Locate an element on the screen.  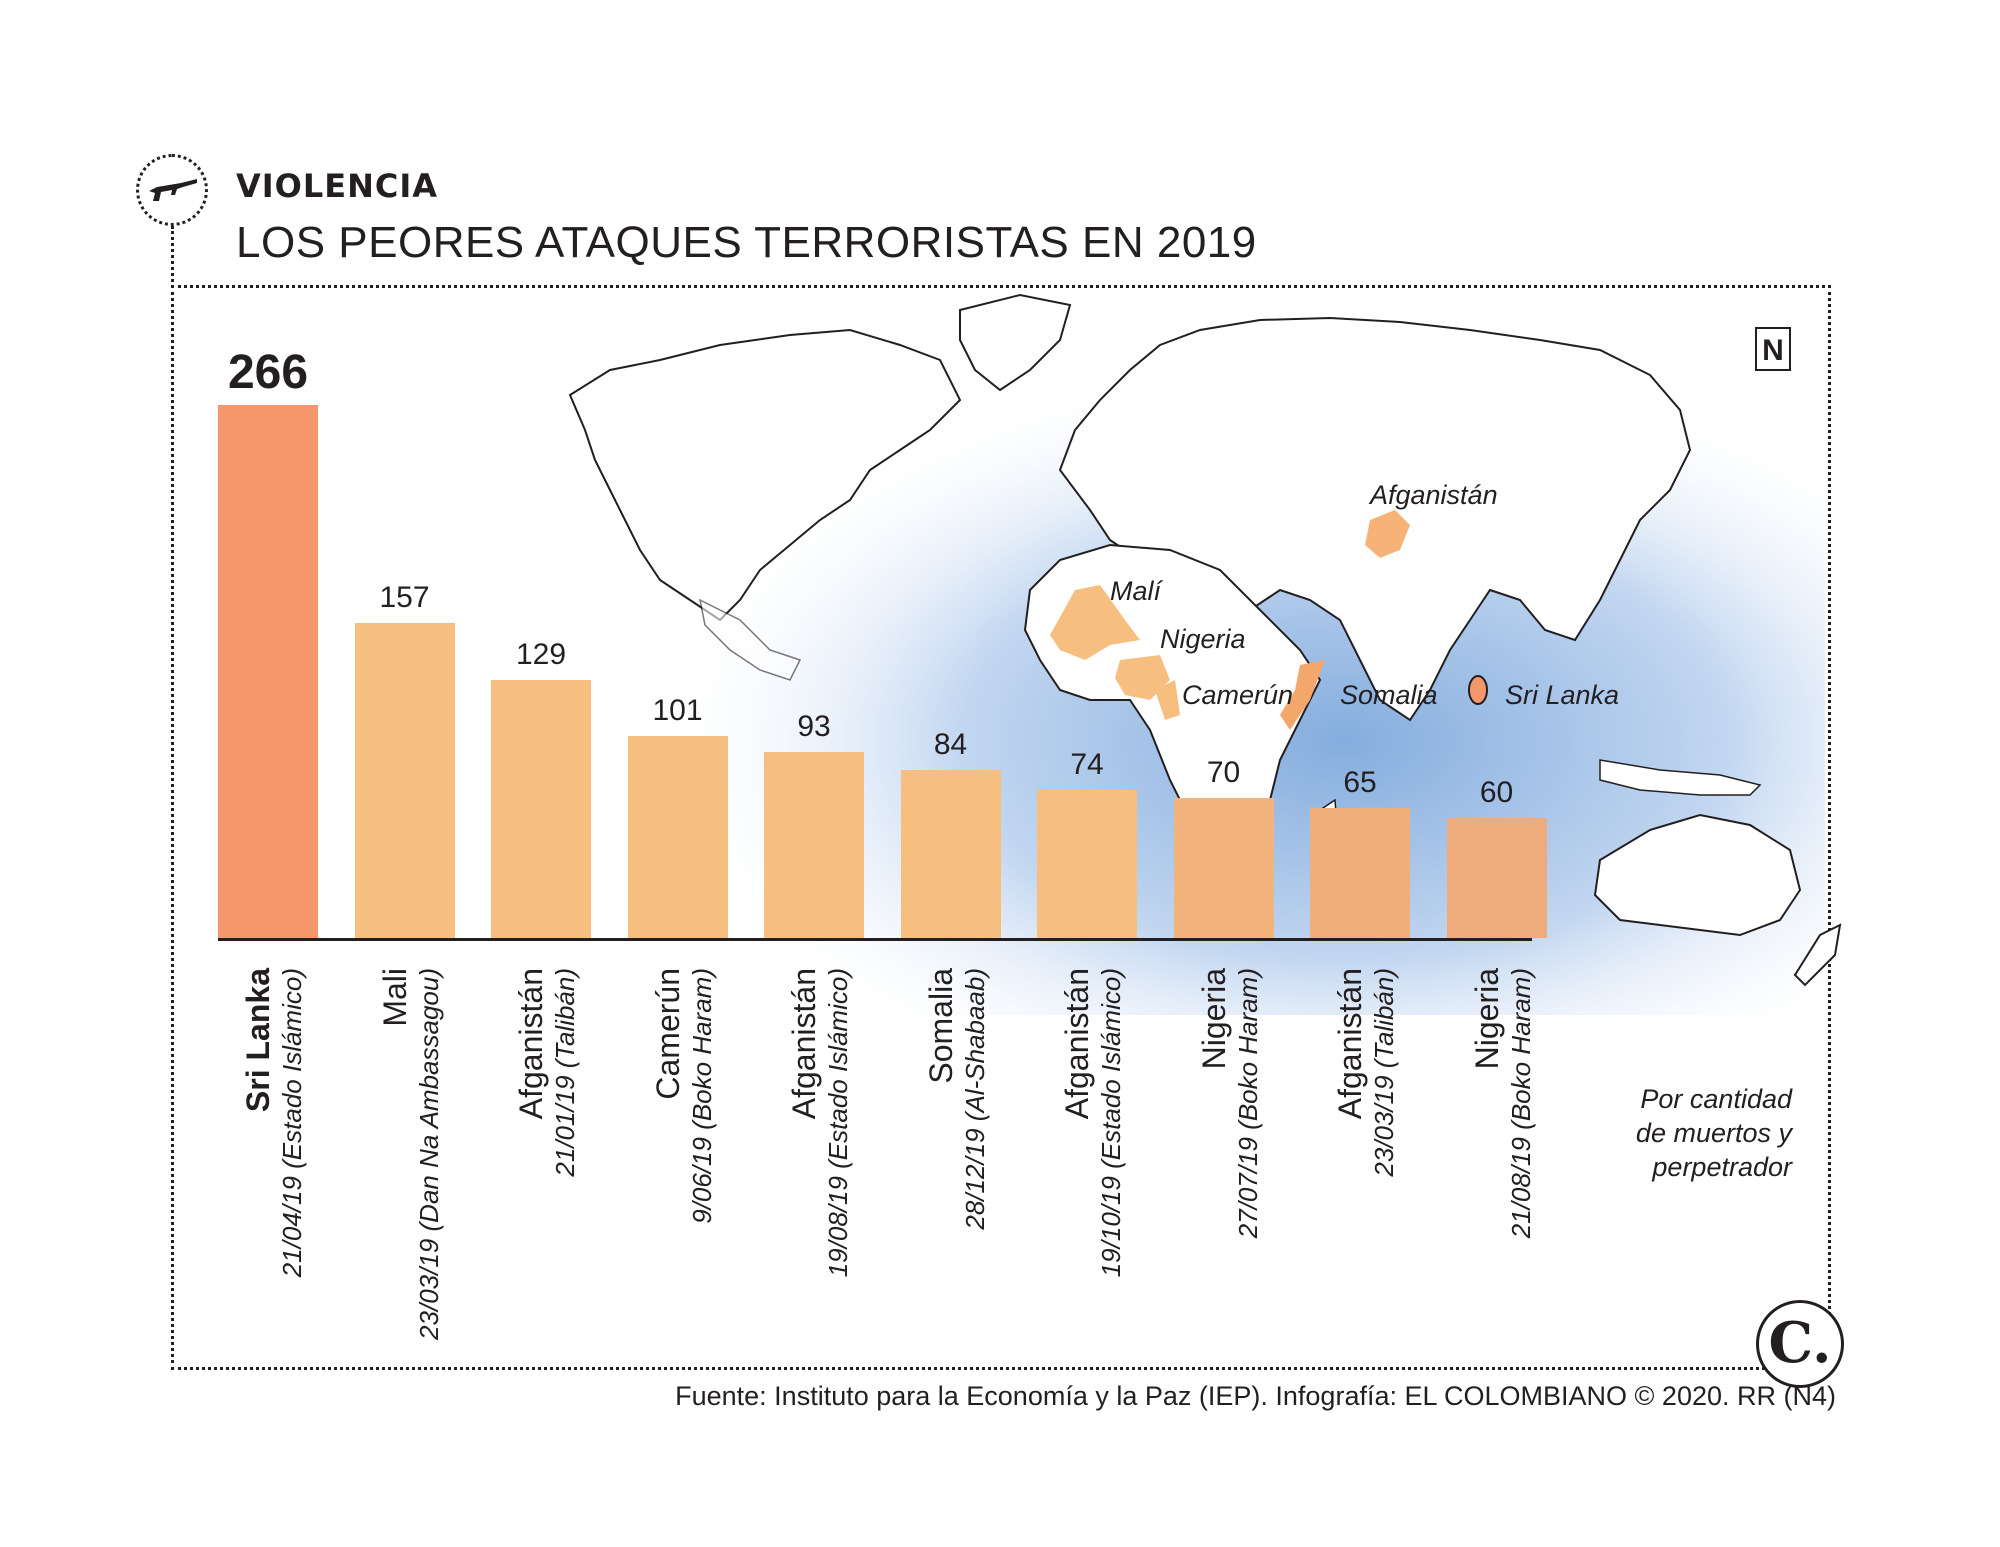
nigeria-highlight is located at coordinates (1142, 677).